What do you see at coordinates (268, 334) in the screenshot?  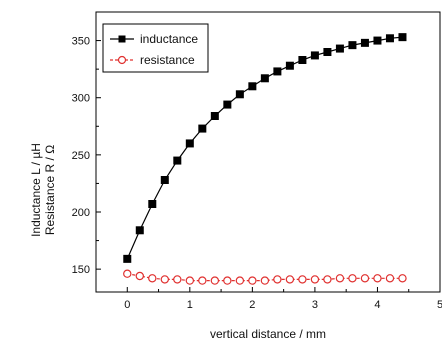 I see `x-axis-title: vertical distance / mm` at bounding box center [268, 334].